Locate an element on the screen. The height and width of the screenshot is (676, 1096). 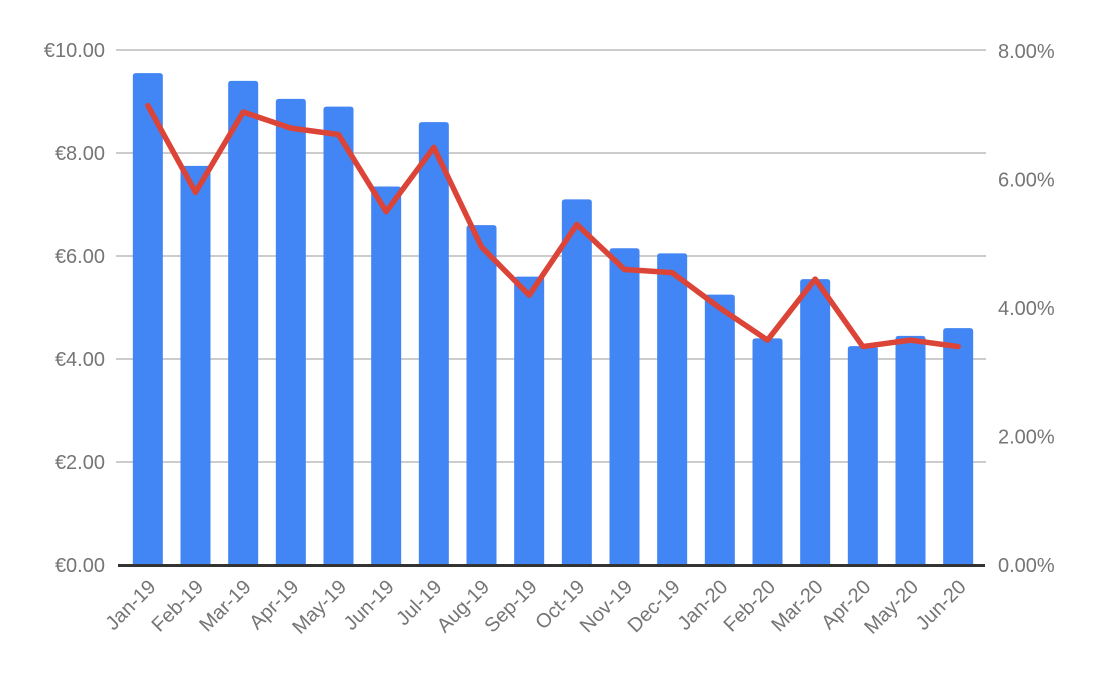
x-axis-label: Aug-19 is located at coordinates (463, 606).